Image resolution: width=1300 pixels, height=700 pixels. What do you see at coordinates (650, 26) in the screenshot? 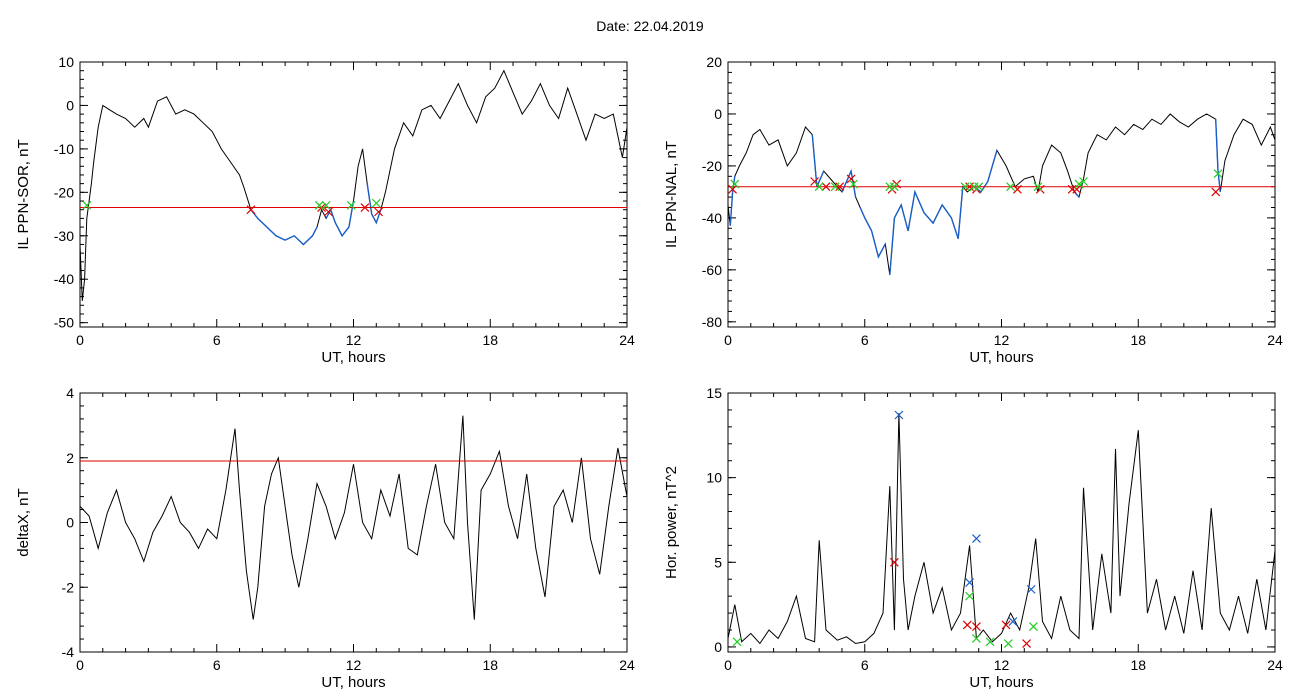
I see `figure-title: Date: 22.04.2019` at bounding box center [650, 26].